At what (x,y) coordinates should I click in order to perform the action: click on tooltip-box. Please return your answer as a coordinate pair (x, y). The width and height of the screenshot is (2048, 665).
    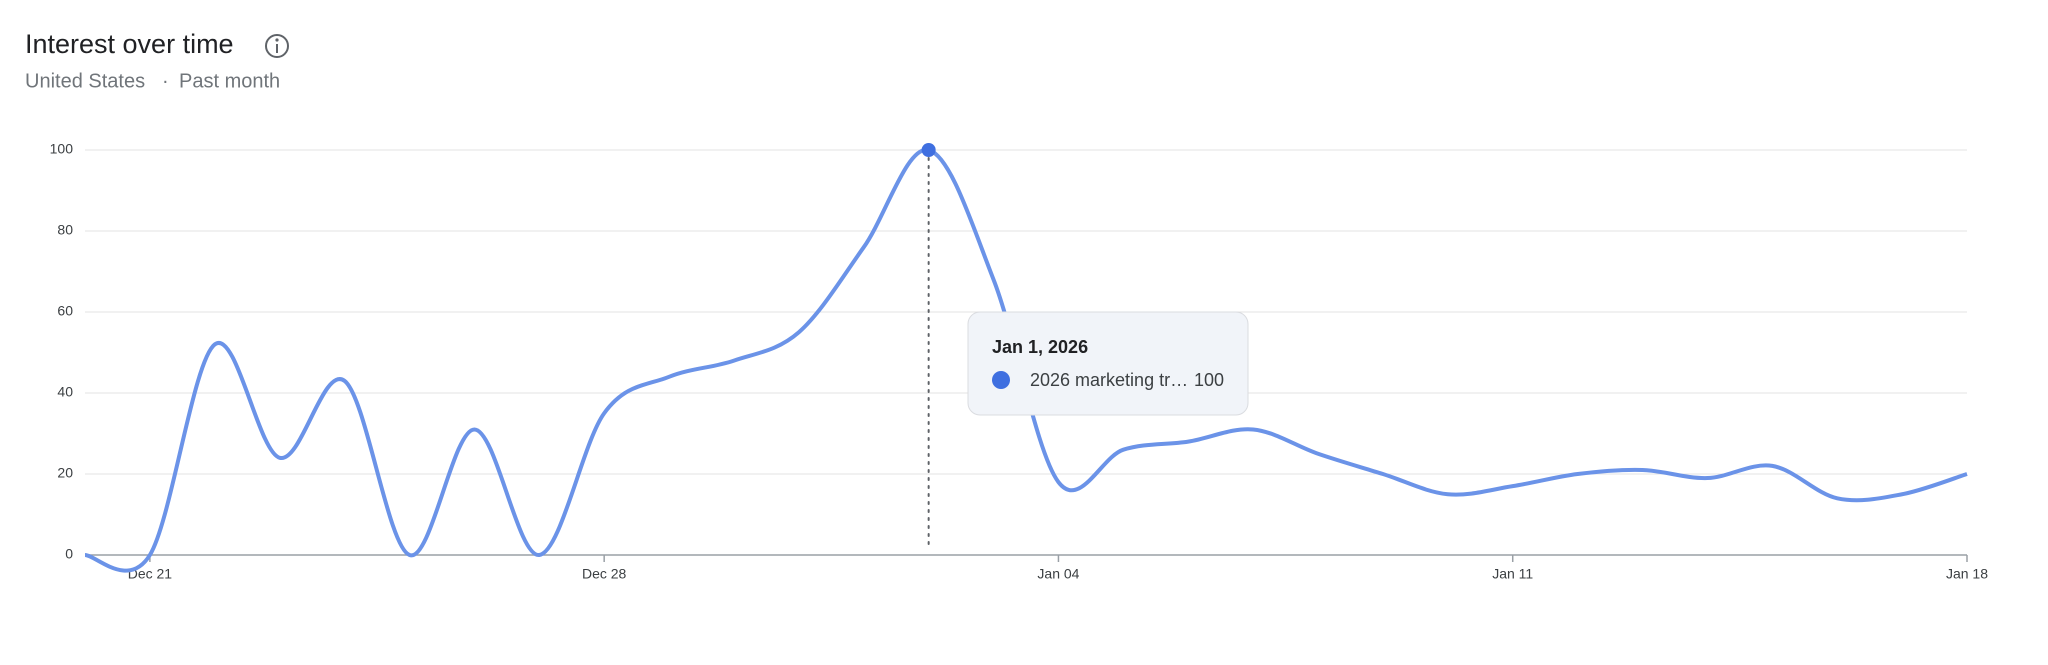
    Looking at the image, I should click on (1108, 363).